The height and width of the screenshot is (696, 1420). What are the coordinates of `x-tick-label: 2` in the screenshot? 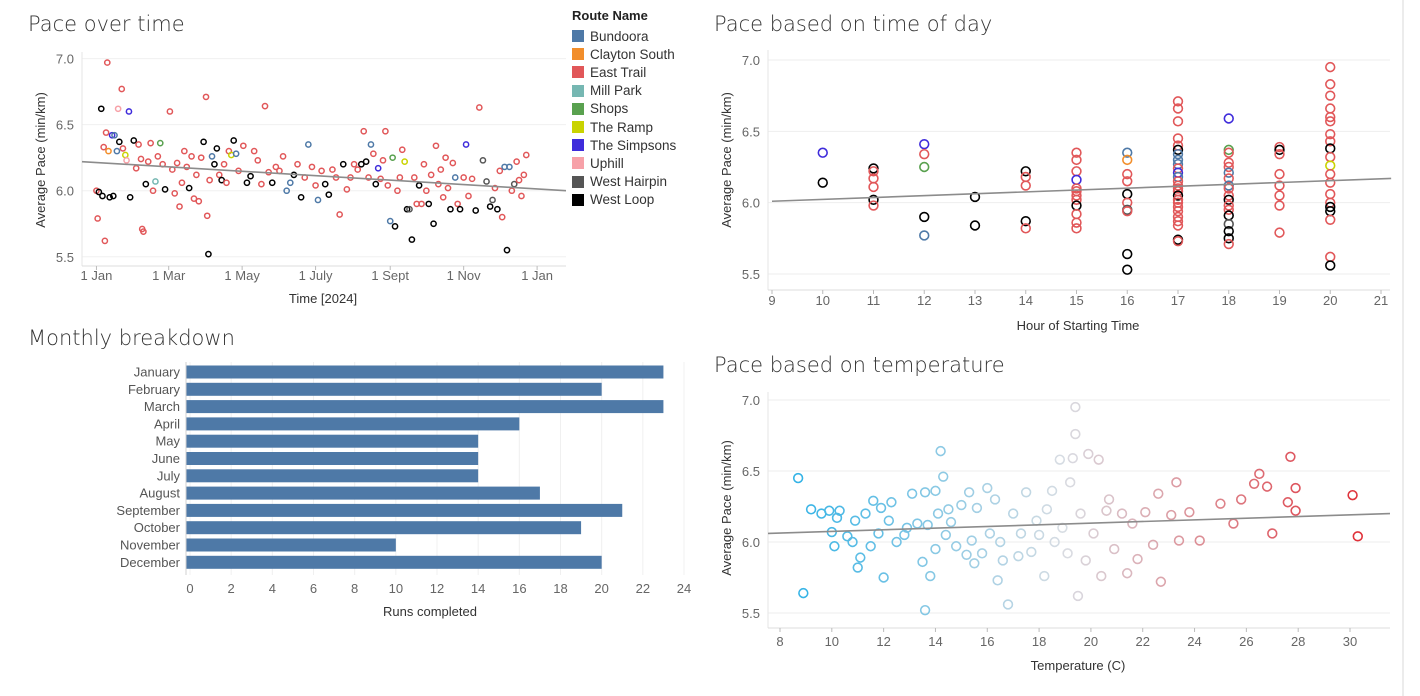 It's located at (231, 588).